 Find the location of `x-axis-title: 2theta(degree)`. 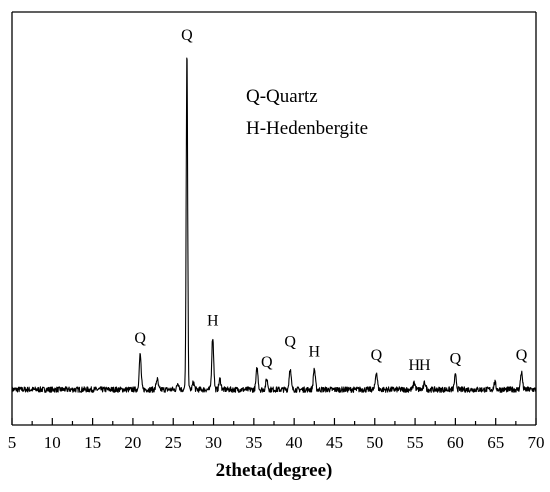

x-axis-title: 2theta(degree) is located at coordinates (274, 470).